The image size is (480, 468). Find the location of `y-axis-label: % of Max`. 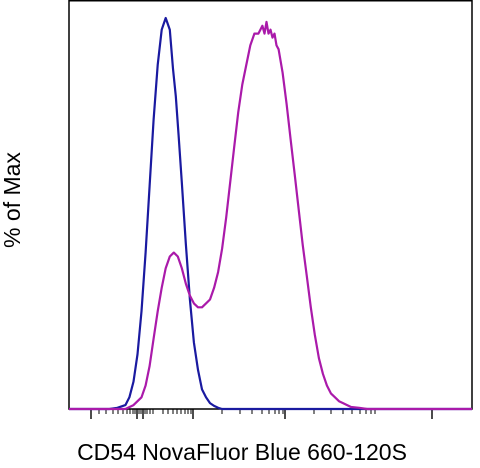

y-axis-label: % of Max is located at coordinates (12, 200).